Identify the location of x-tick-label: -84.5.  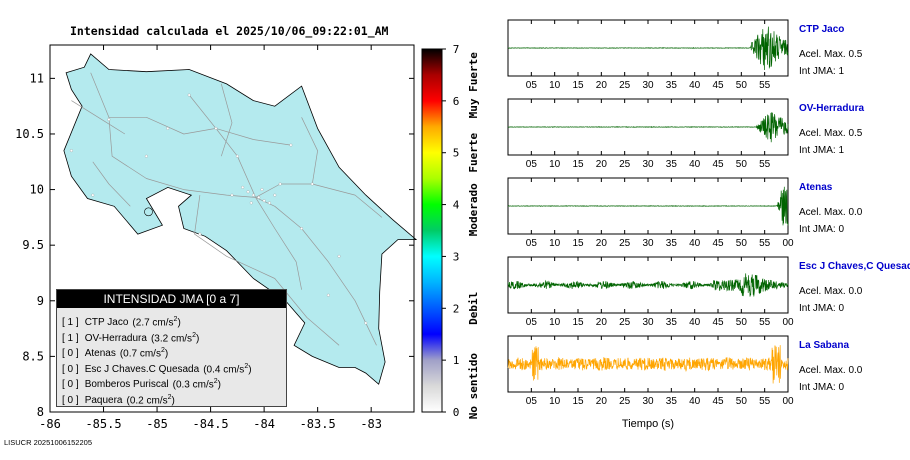
(211, 424).